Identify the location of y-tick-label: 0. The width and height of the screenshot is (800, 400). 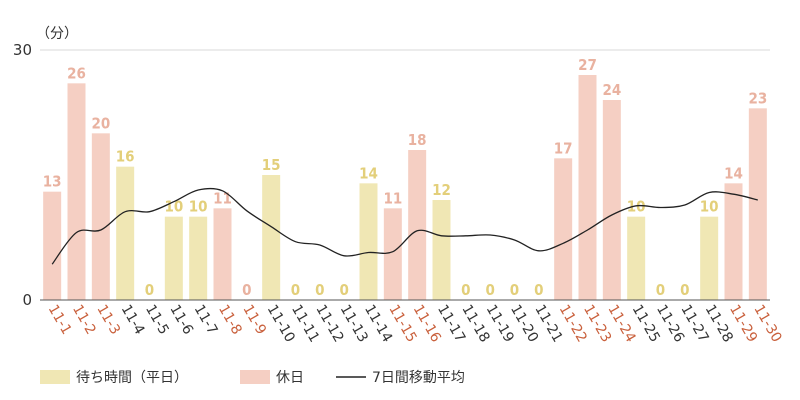
(27, 300).